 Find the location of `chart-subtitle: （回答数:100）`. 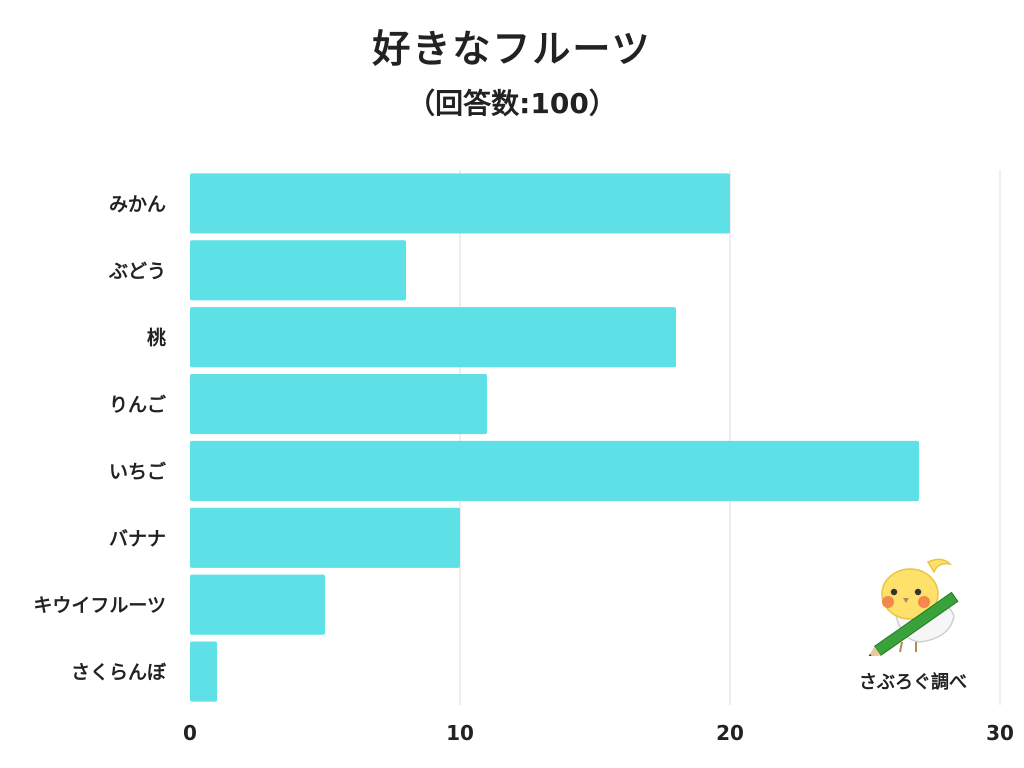

chart-subtitle: （回答数:100） is located at coordinates (512, 103).